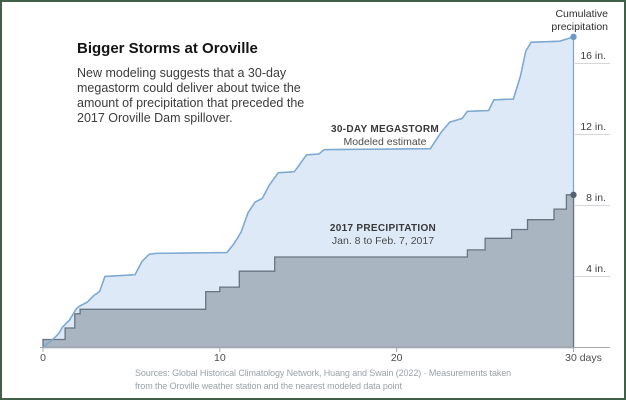 This screenshot has width=626, height=400. Describe the element at coordinates (385, 129) in the screenshot. I see `megastorm-series-name: 30-DAY MEGASTORM` at that location.